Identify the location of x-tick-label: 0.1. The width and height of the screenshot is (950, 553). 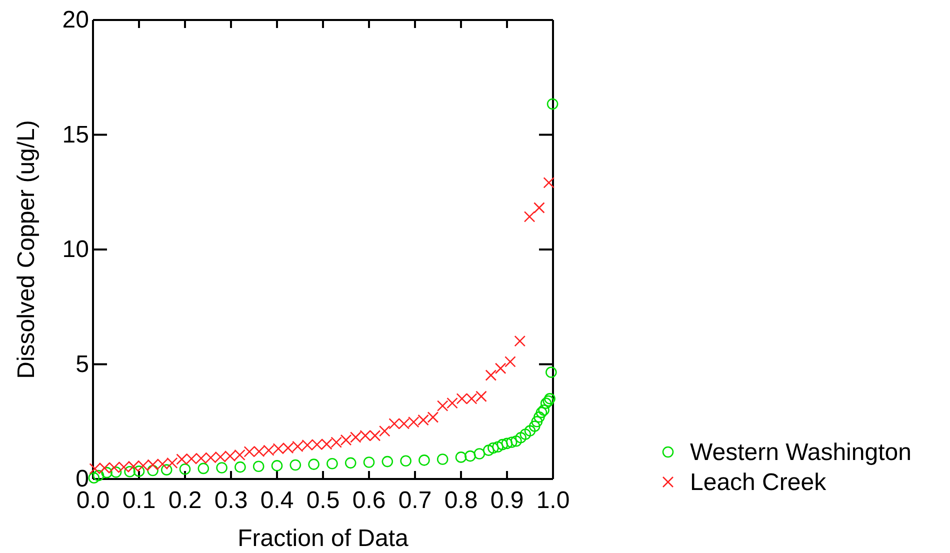
(139, 500).